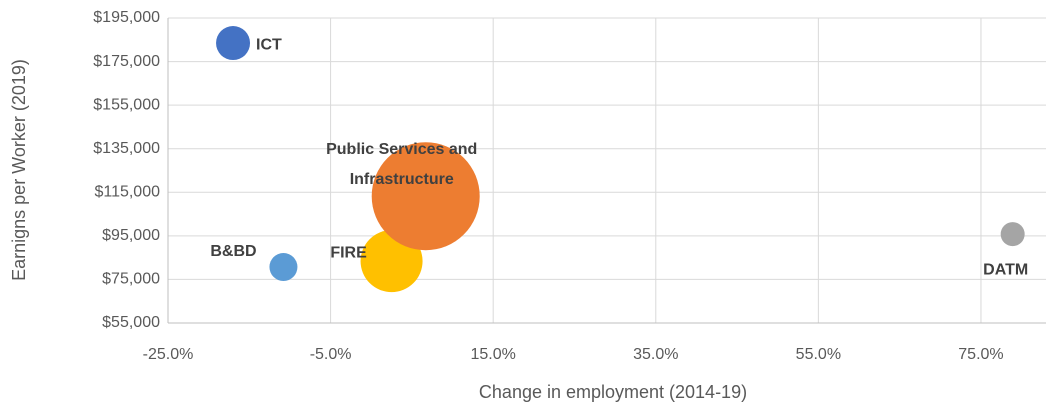 This screenshot has height=414, width=1050. I want to click on x-tick-label: -25.0%, so click(168, 354).